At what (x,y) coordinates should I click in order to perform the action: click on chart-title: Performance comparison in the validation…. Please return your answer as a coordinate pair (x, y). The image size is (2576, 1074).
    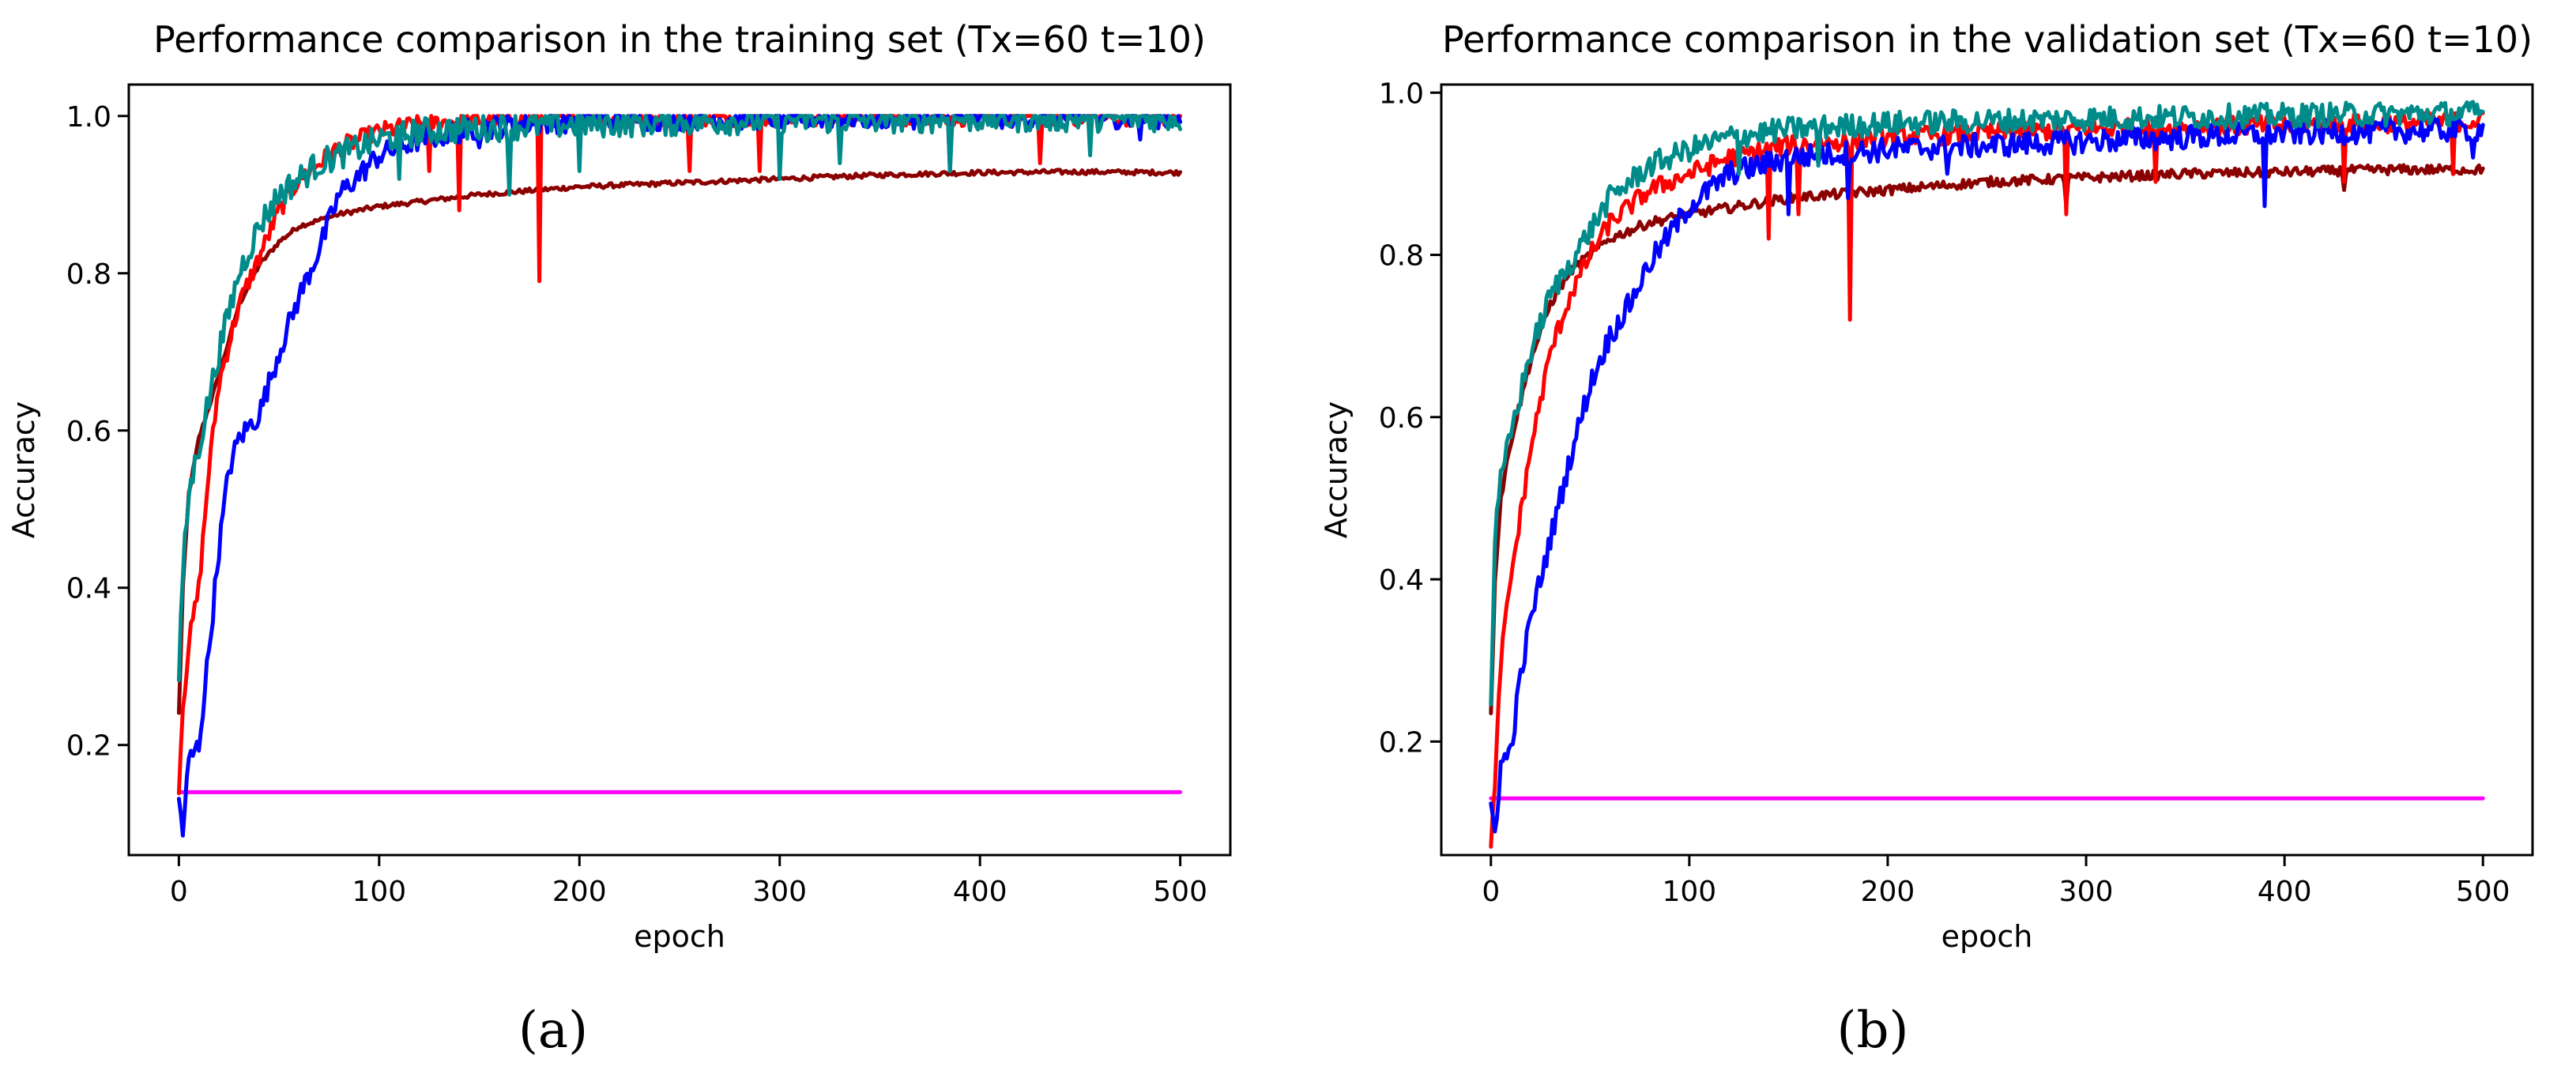
    Looking at the image, I should click on (1987, 39).